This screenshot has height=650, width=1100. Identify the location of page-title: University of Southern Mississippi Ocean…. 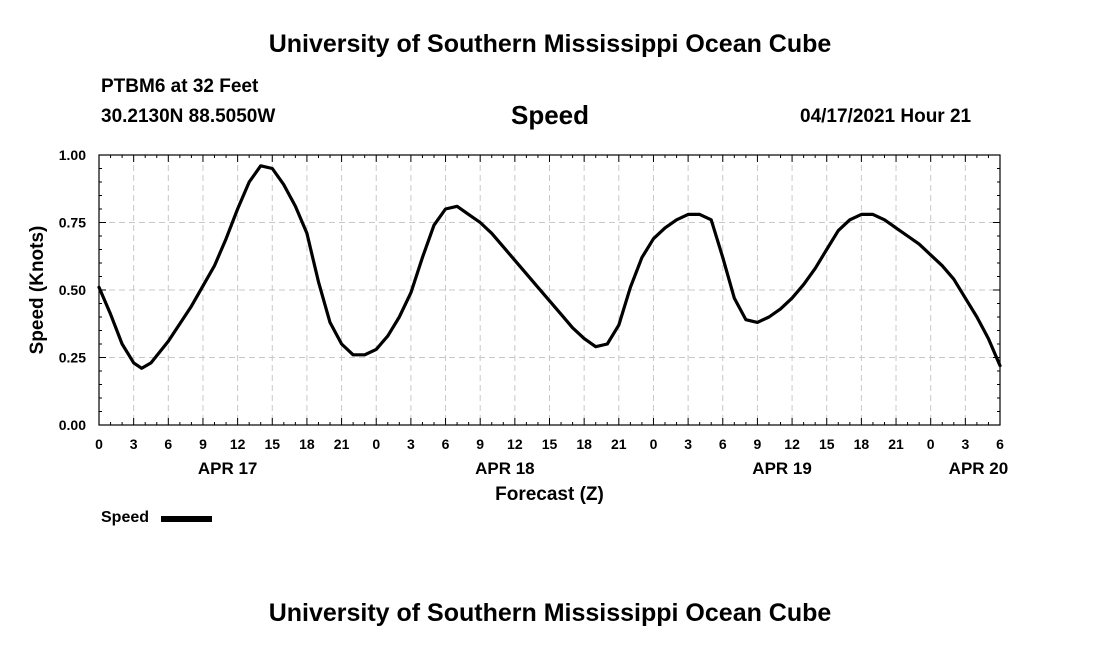
(550, 44).